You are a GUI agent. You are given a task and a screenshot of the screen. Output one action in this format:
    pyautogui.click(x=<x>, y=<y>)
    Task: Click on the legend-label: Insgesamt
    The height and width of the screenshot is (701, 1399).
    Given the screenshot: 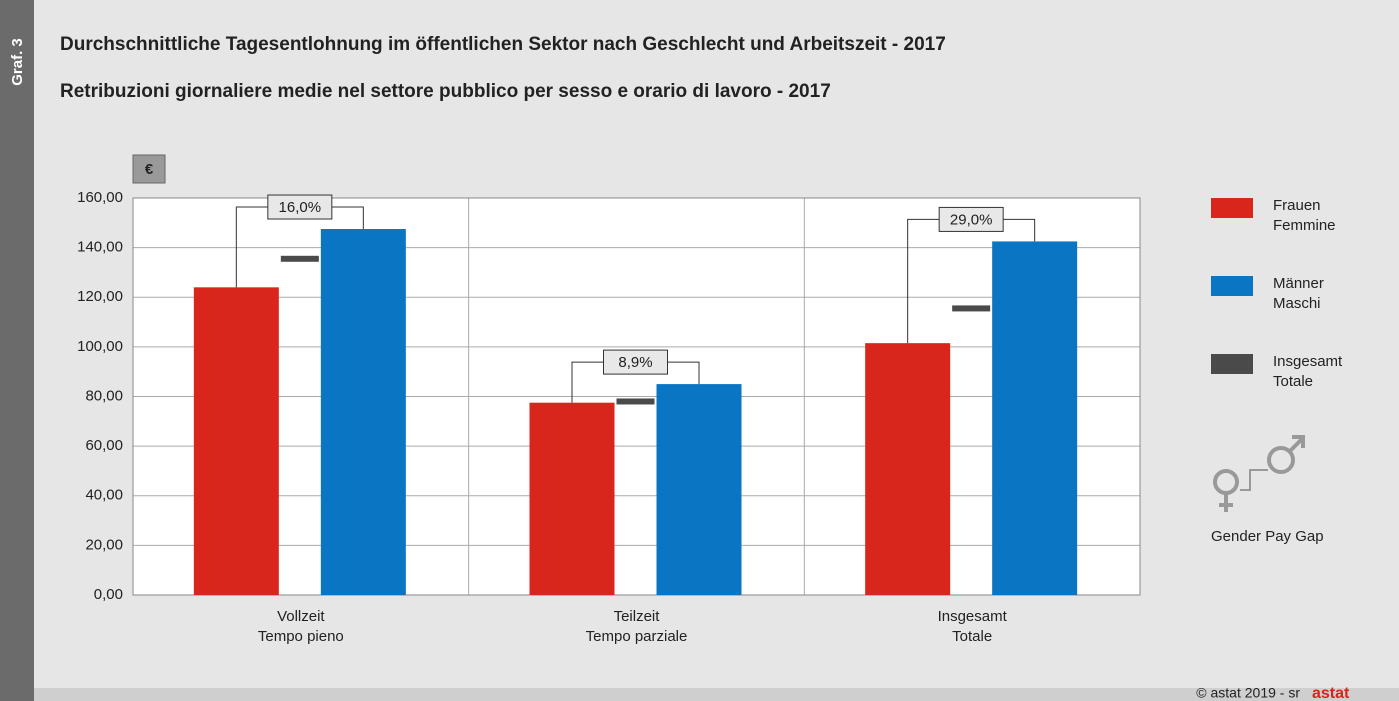 What is the action you would take?
    pyautogui.click(x=1308, y=361)
    